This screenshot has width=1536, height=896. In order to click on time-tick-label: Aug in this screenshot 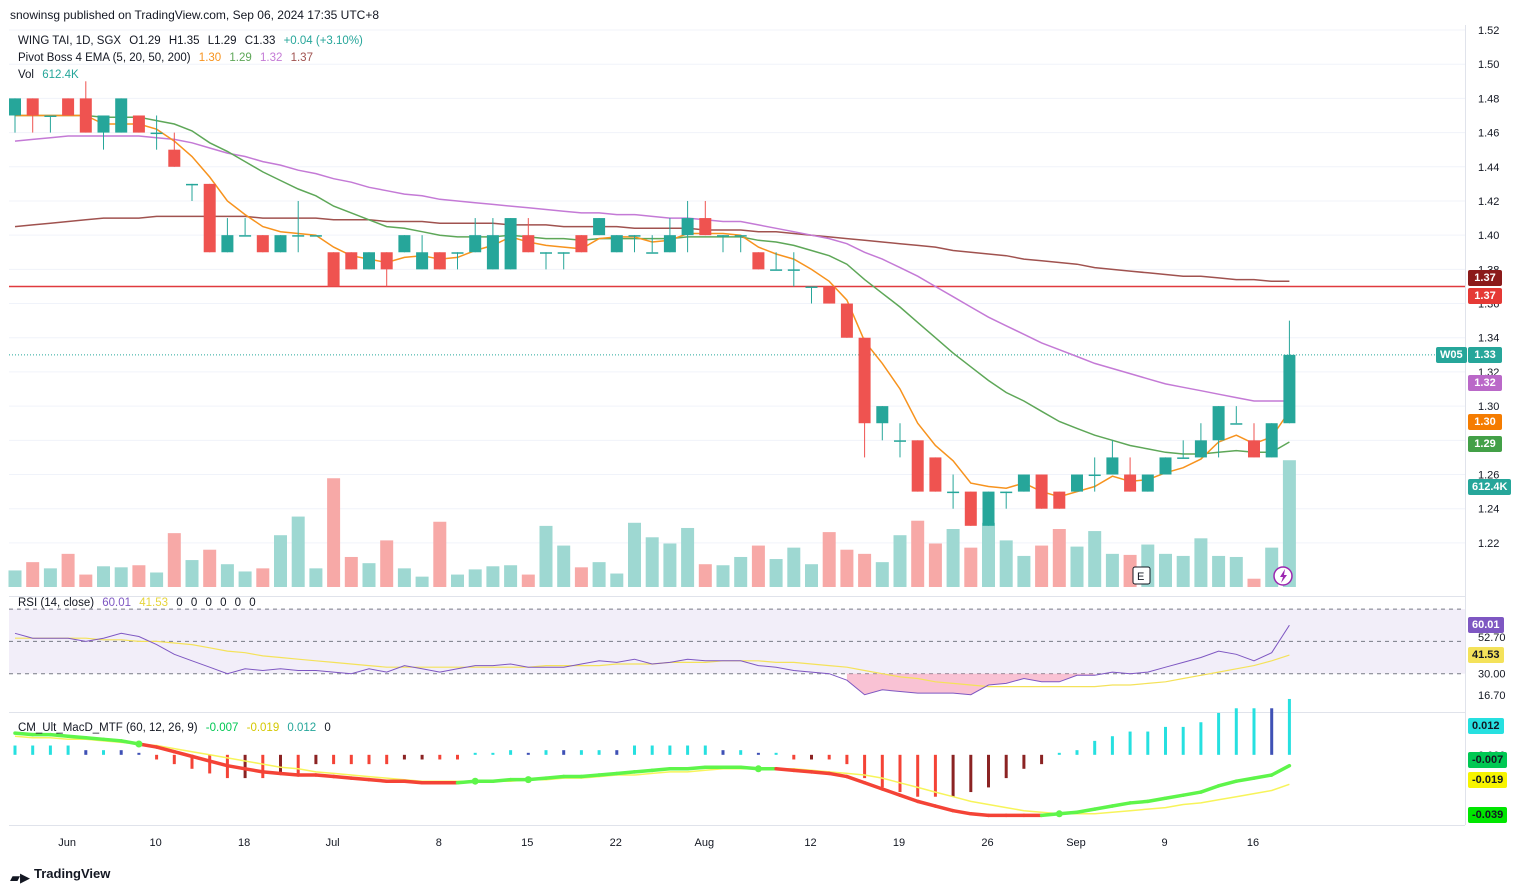, I will do `click(705, 843)`.